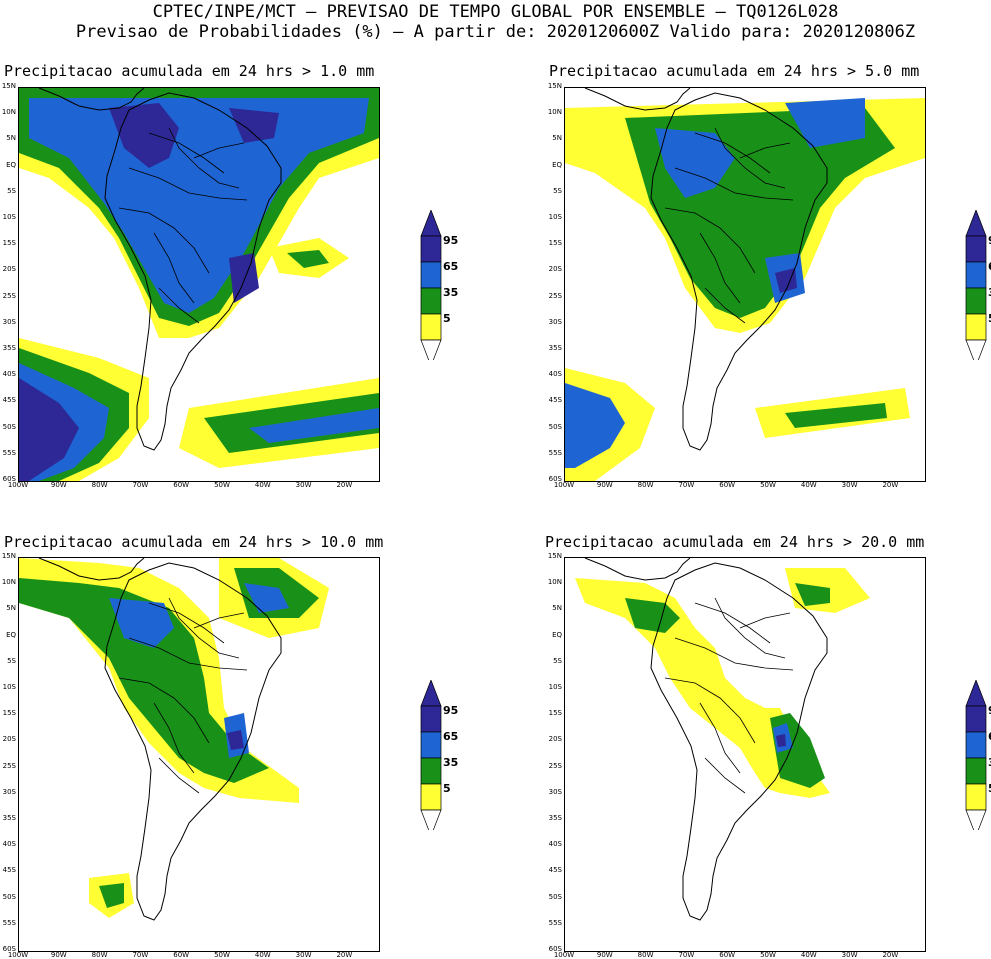  Describe the element at coordinates (555, 321) in the screenshot. I see `lat-tick: 30S` at that location.